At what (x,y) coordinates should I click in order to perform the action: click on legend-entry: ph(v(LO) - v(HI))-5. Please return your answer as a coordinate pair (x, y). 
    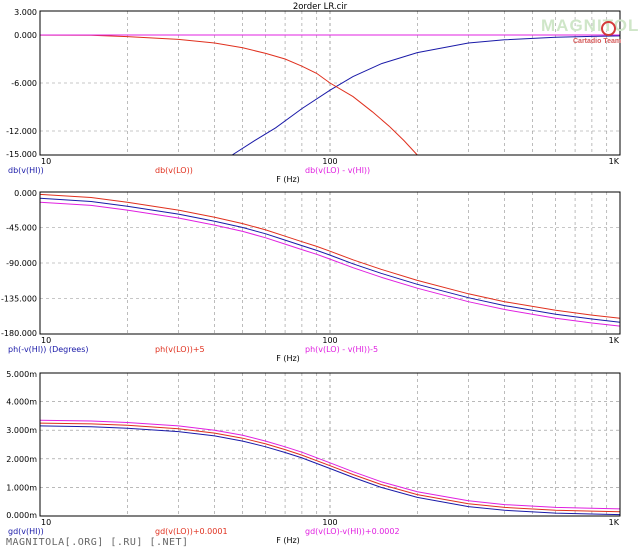
    Looking at the image, I should click on (341, 349).